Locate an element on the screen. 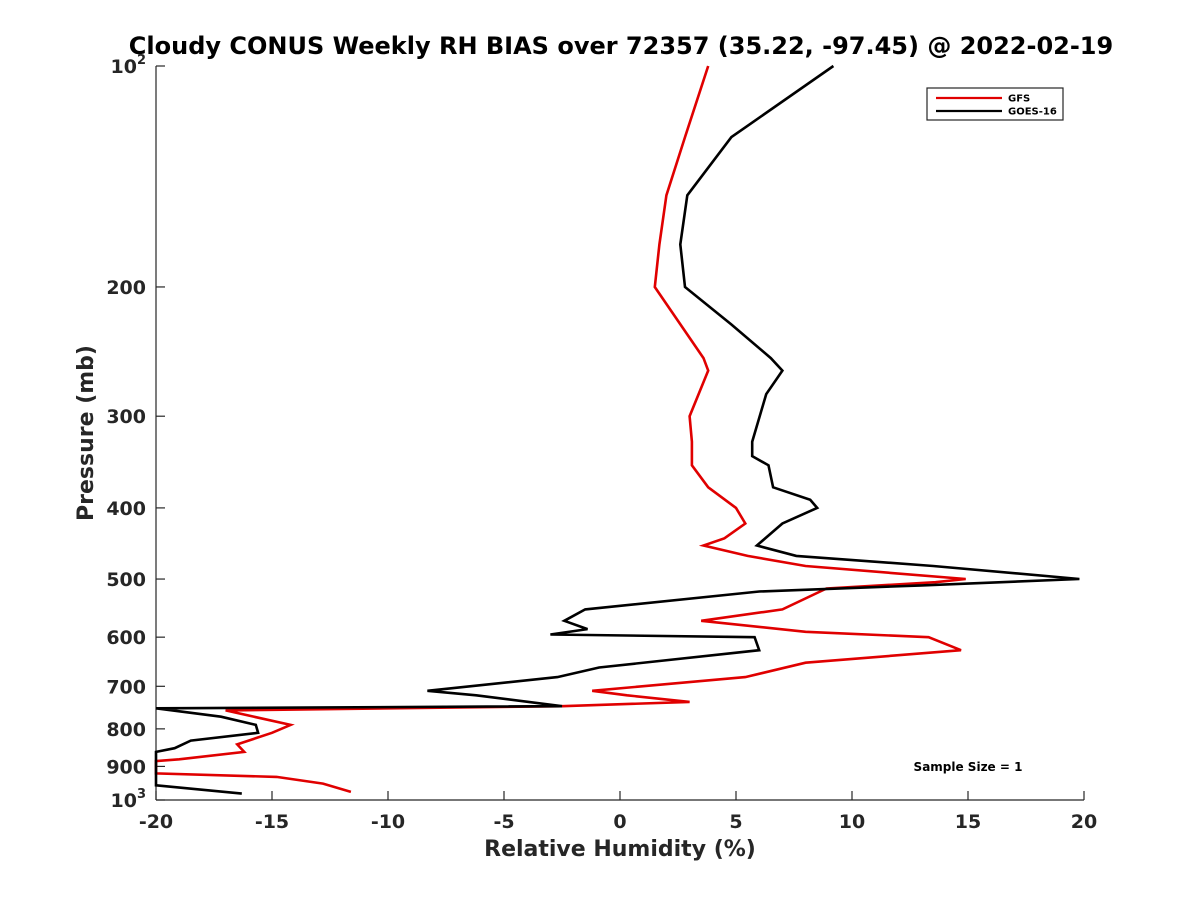 The image size is (1200, 900). legend-label-goes16: GOES-16 is located at coordinates (1032, 112).